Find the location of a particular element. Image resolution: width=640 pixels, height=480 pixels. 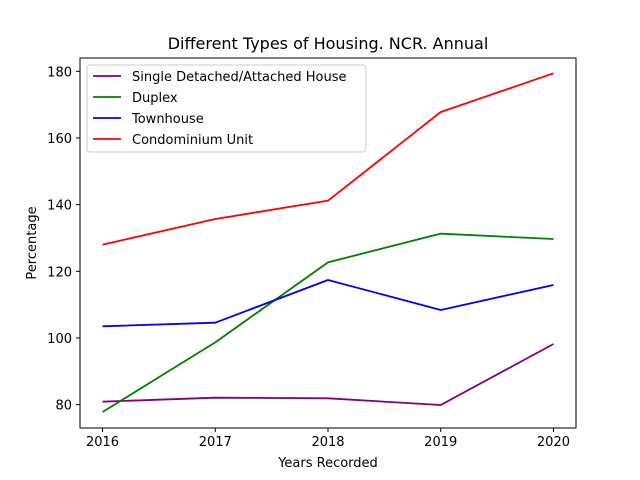

legend-label: Duplex is located at coordinates (155, 98).